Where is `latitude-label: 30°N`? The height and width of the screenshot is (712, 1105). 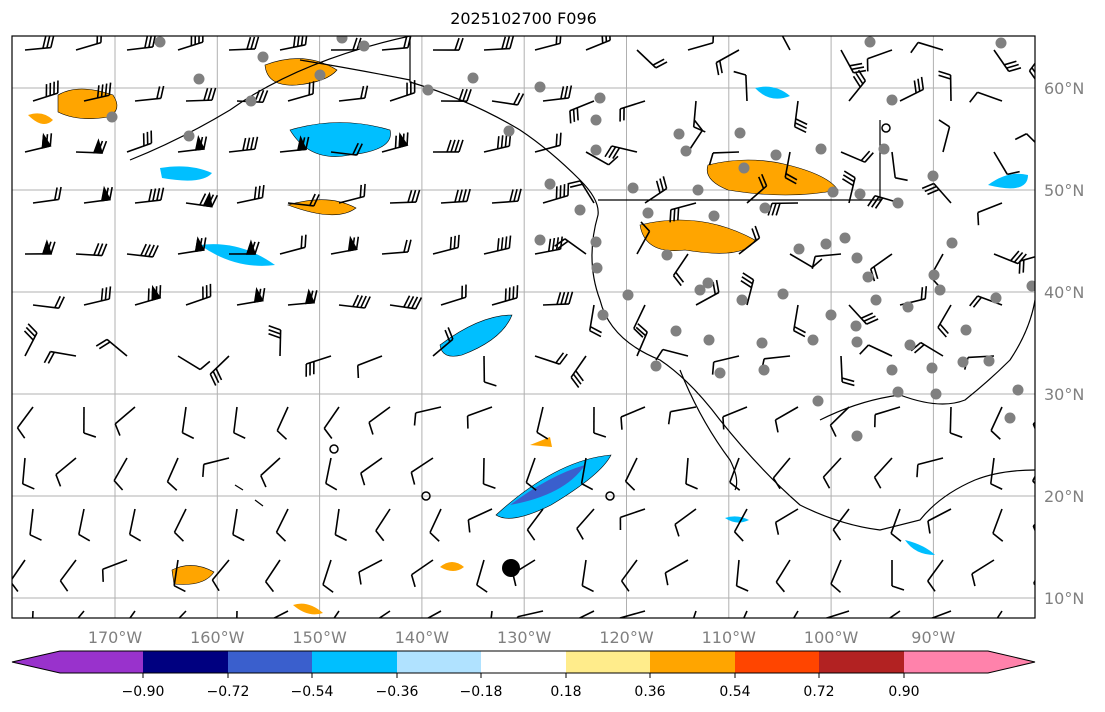 latitude-label: 30°N is located at coordinates (1064, 394).